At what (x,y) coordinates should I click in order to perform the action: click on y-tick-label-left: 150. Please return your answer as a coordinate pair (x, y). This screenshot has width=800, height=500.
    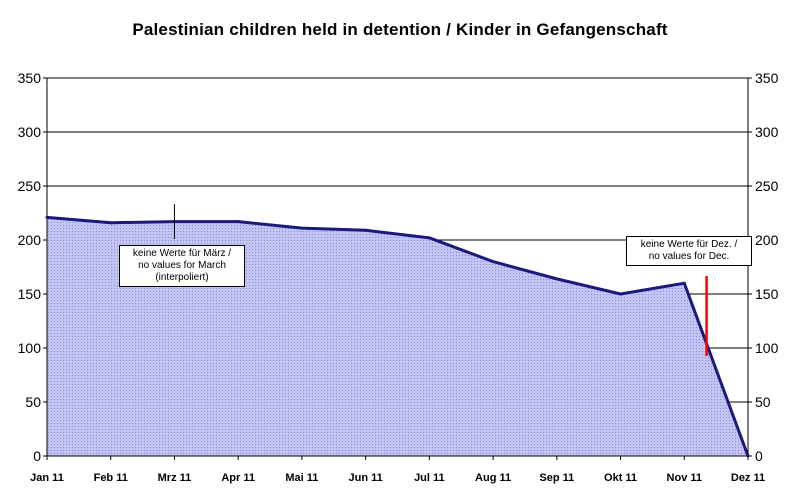
    Looking at the image, I should click on (30, 294).